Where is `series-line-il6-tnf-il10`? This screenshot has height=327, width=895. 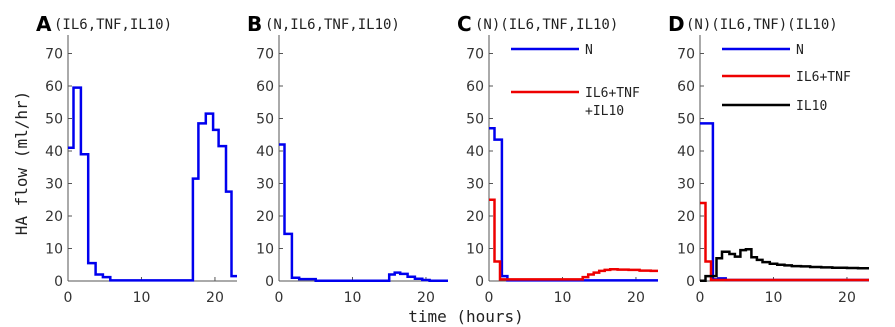 series-line-il6-tnf-il10 is located at coordinates (573, 239).